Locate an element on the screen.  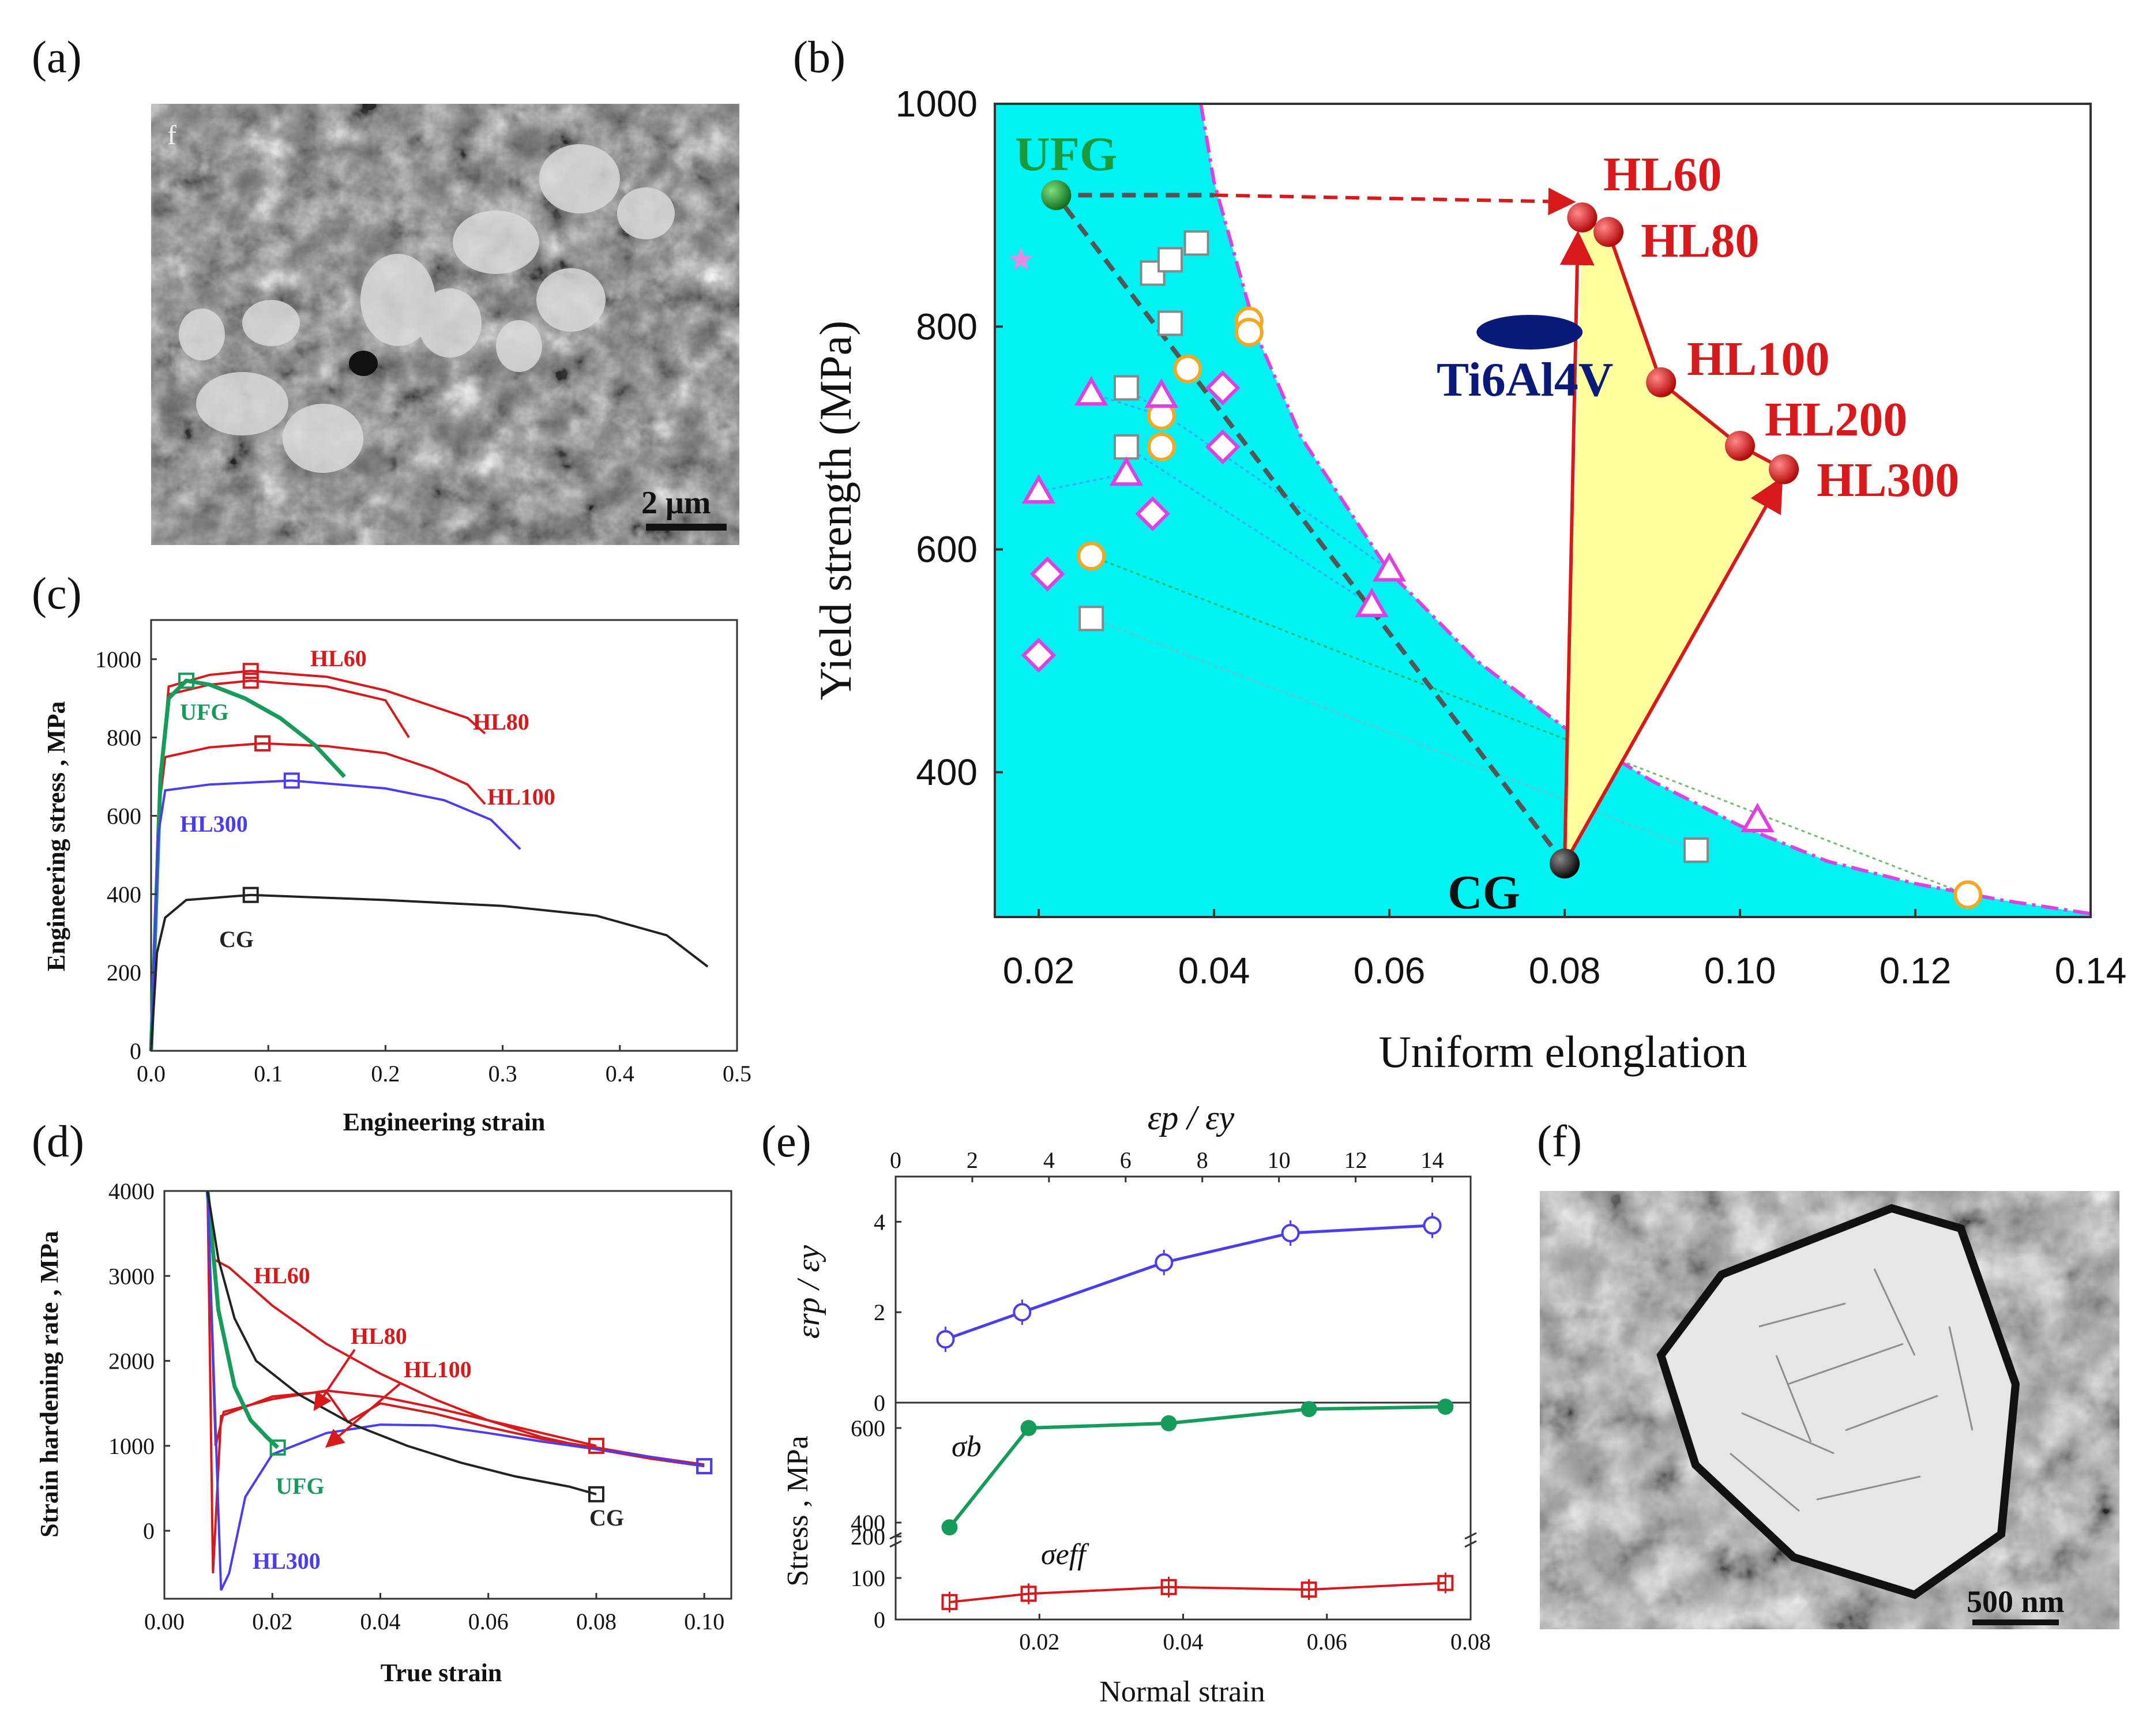
x-tick-label-bottom: 0.04 is located at coordinates (1183, 1642).